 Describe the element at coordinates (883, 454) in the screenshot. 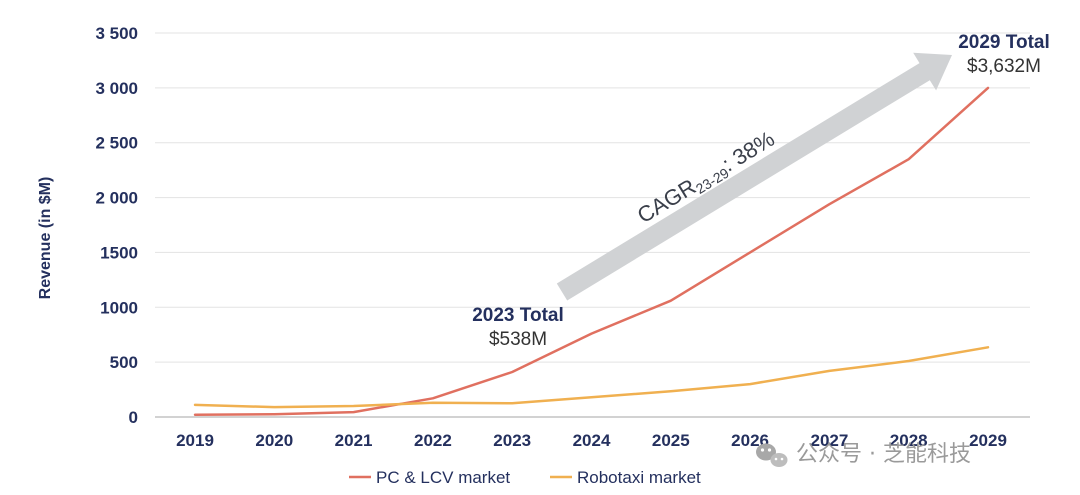

I see `watermark-text: 公众号 · 芝能科技` at that location.